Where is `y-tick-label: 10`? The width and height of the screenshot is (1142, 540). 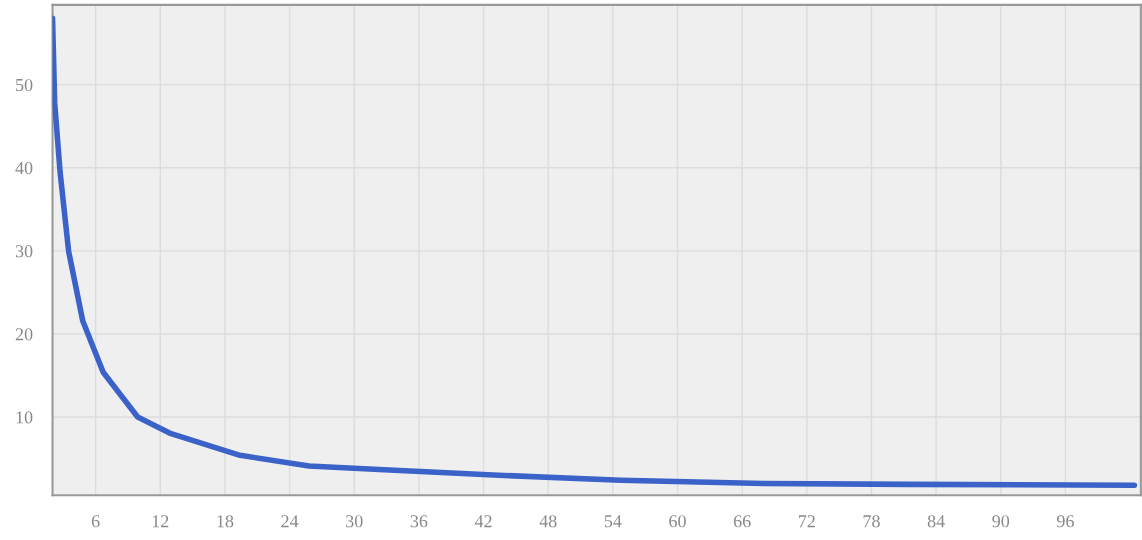
y-tick-label: 10 is located at coordinates (24, 417).